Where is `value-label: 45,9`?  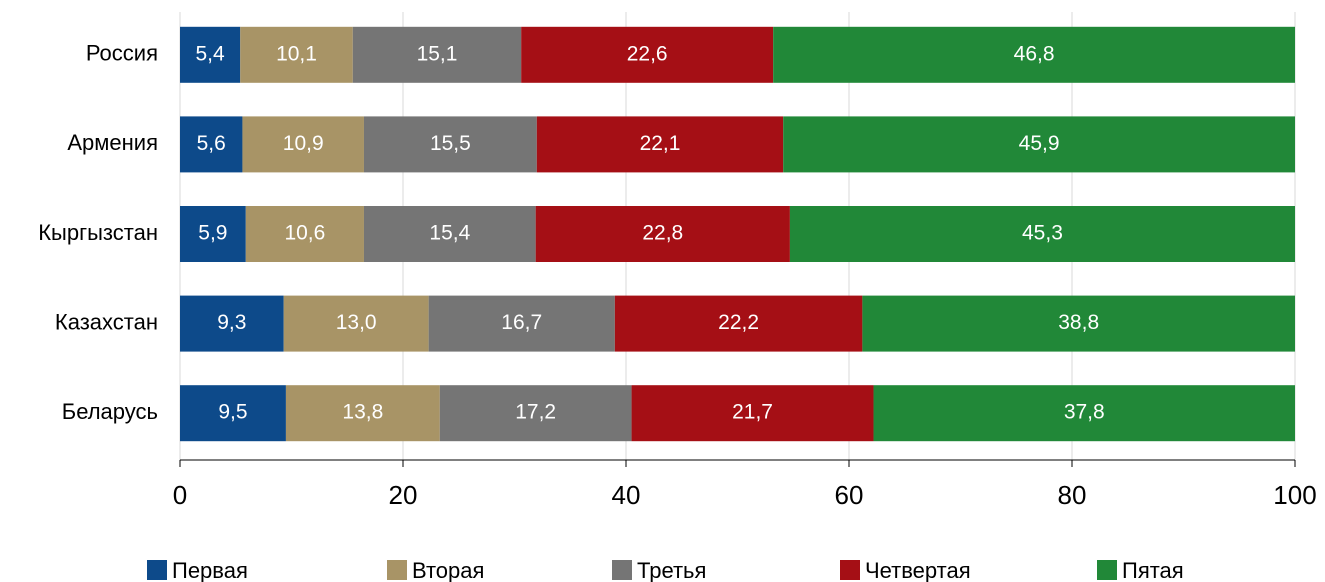
value-label: 45,9 is located at coordinates (1039, 143).